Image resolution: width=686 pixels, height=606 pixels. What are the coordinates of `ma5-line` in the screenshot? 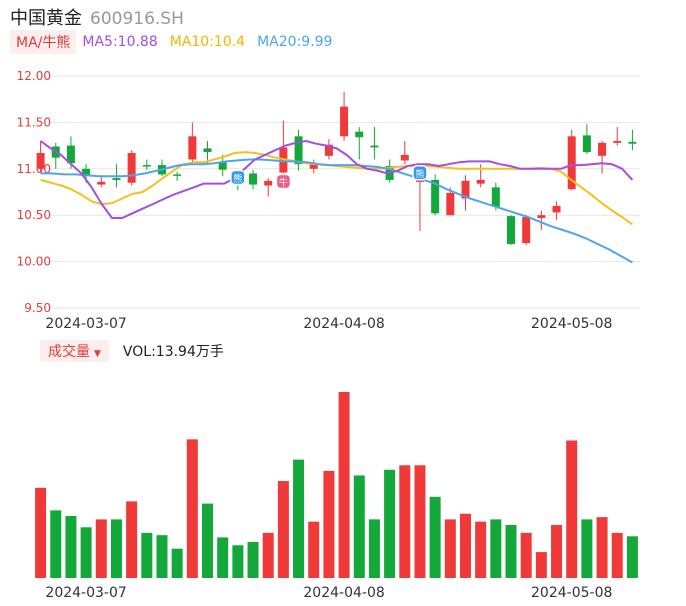 It's located at (337, 179).